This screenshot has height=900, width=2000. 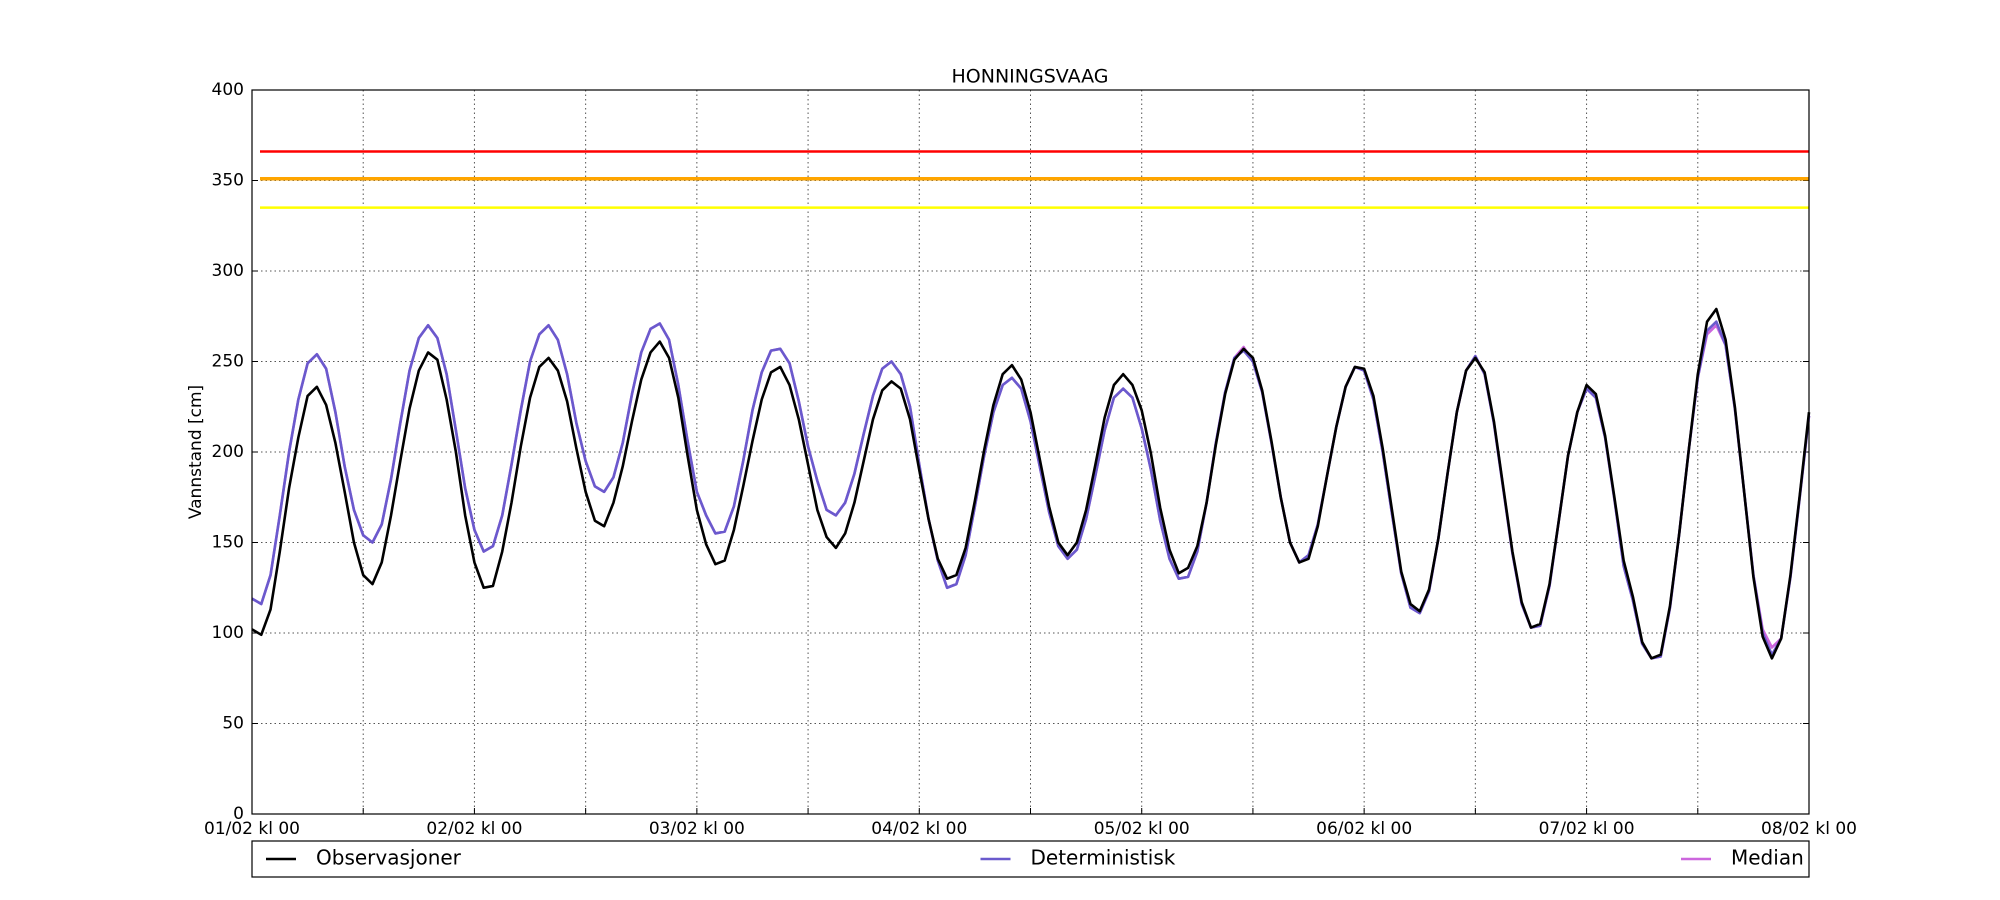 I want to click on x-tick-label: 04/02 kl 00, so click(x=919, y=829).